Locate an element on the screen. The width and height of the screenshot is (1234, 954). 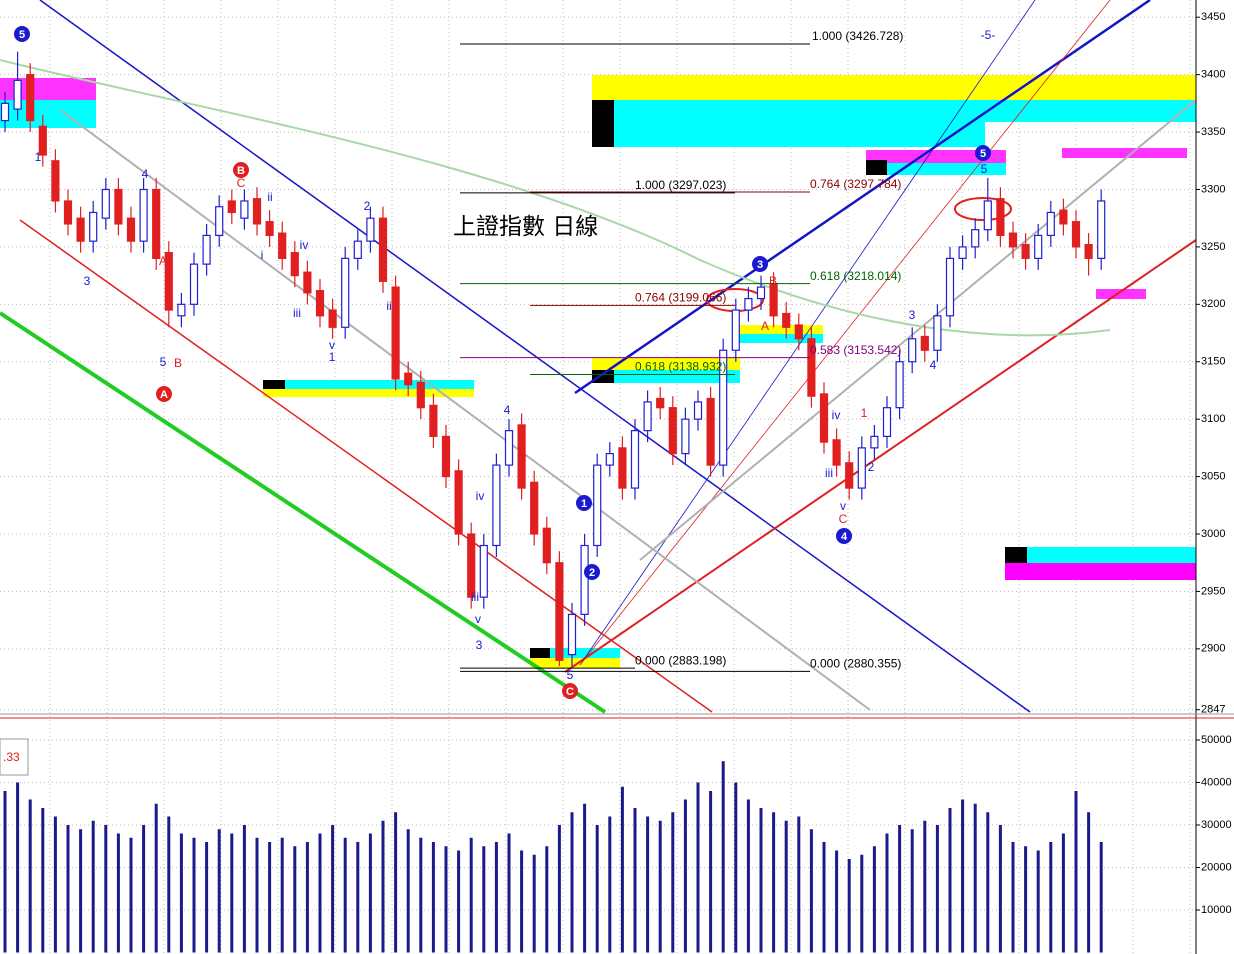
fib-label: 0.583 (3153.542) is located at coordinates (855, 350).